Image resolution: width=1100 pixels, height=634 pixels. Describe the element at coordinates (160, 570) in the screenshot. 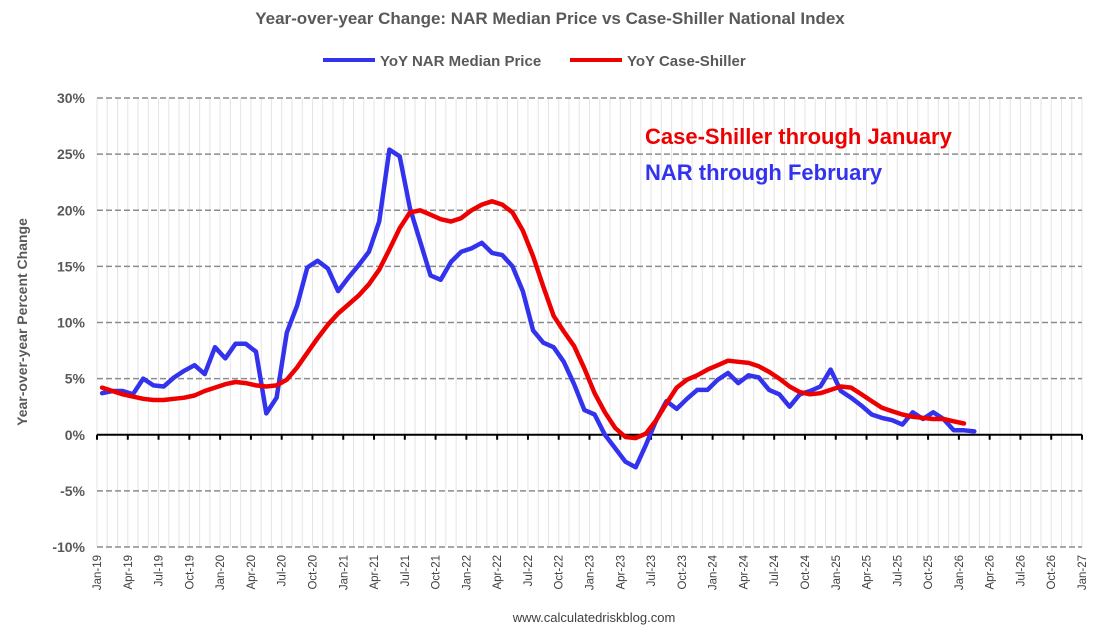

I see `x-tick-label: Jul-19` at that location.